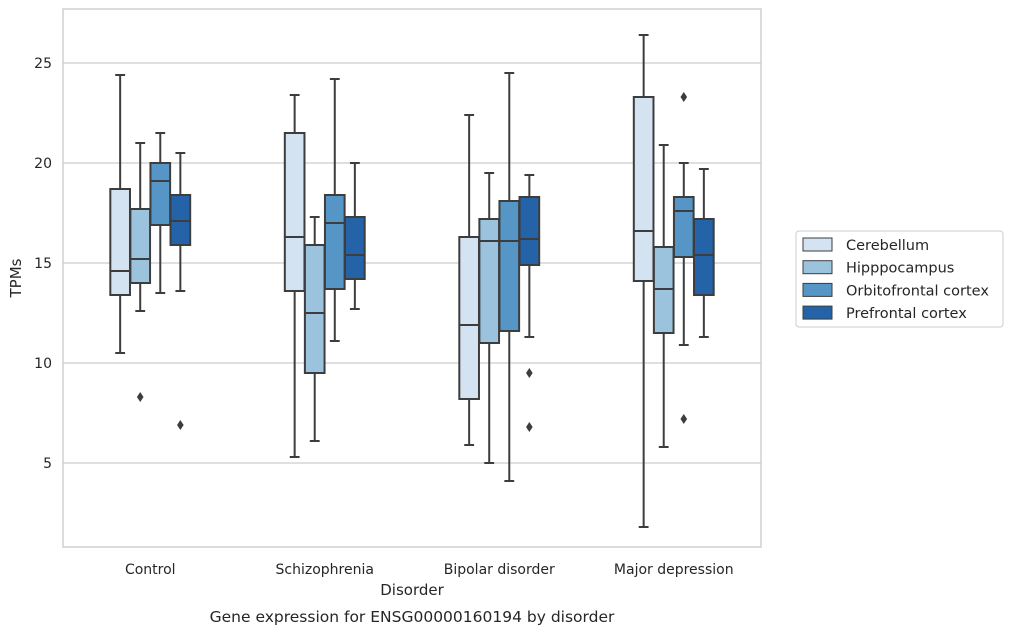  Describe the element at coordinates (674, 570) in the screenshot. I see `x-tick-label: Major depression` at that location.